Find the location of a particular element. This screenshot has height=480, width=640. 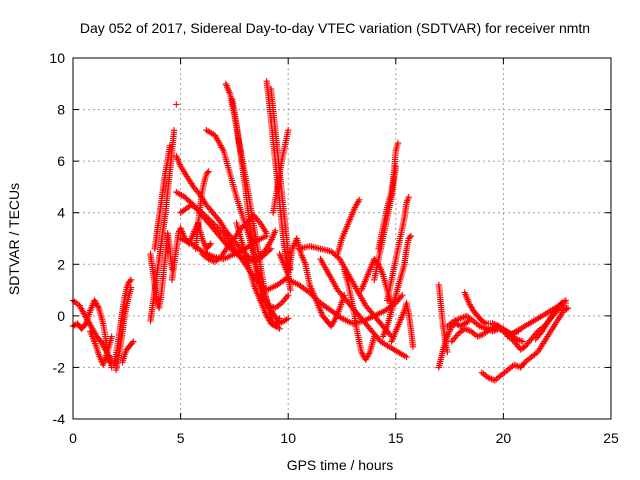

x-tick-label: 0 is located at coordinates (73, 438).